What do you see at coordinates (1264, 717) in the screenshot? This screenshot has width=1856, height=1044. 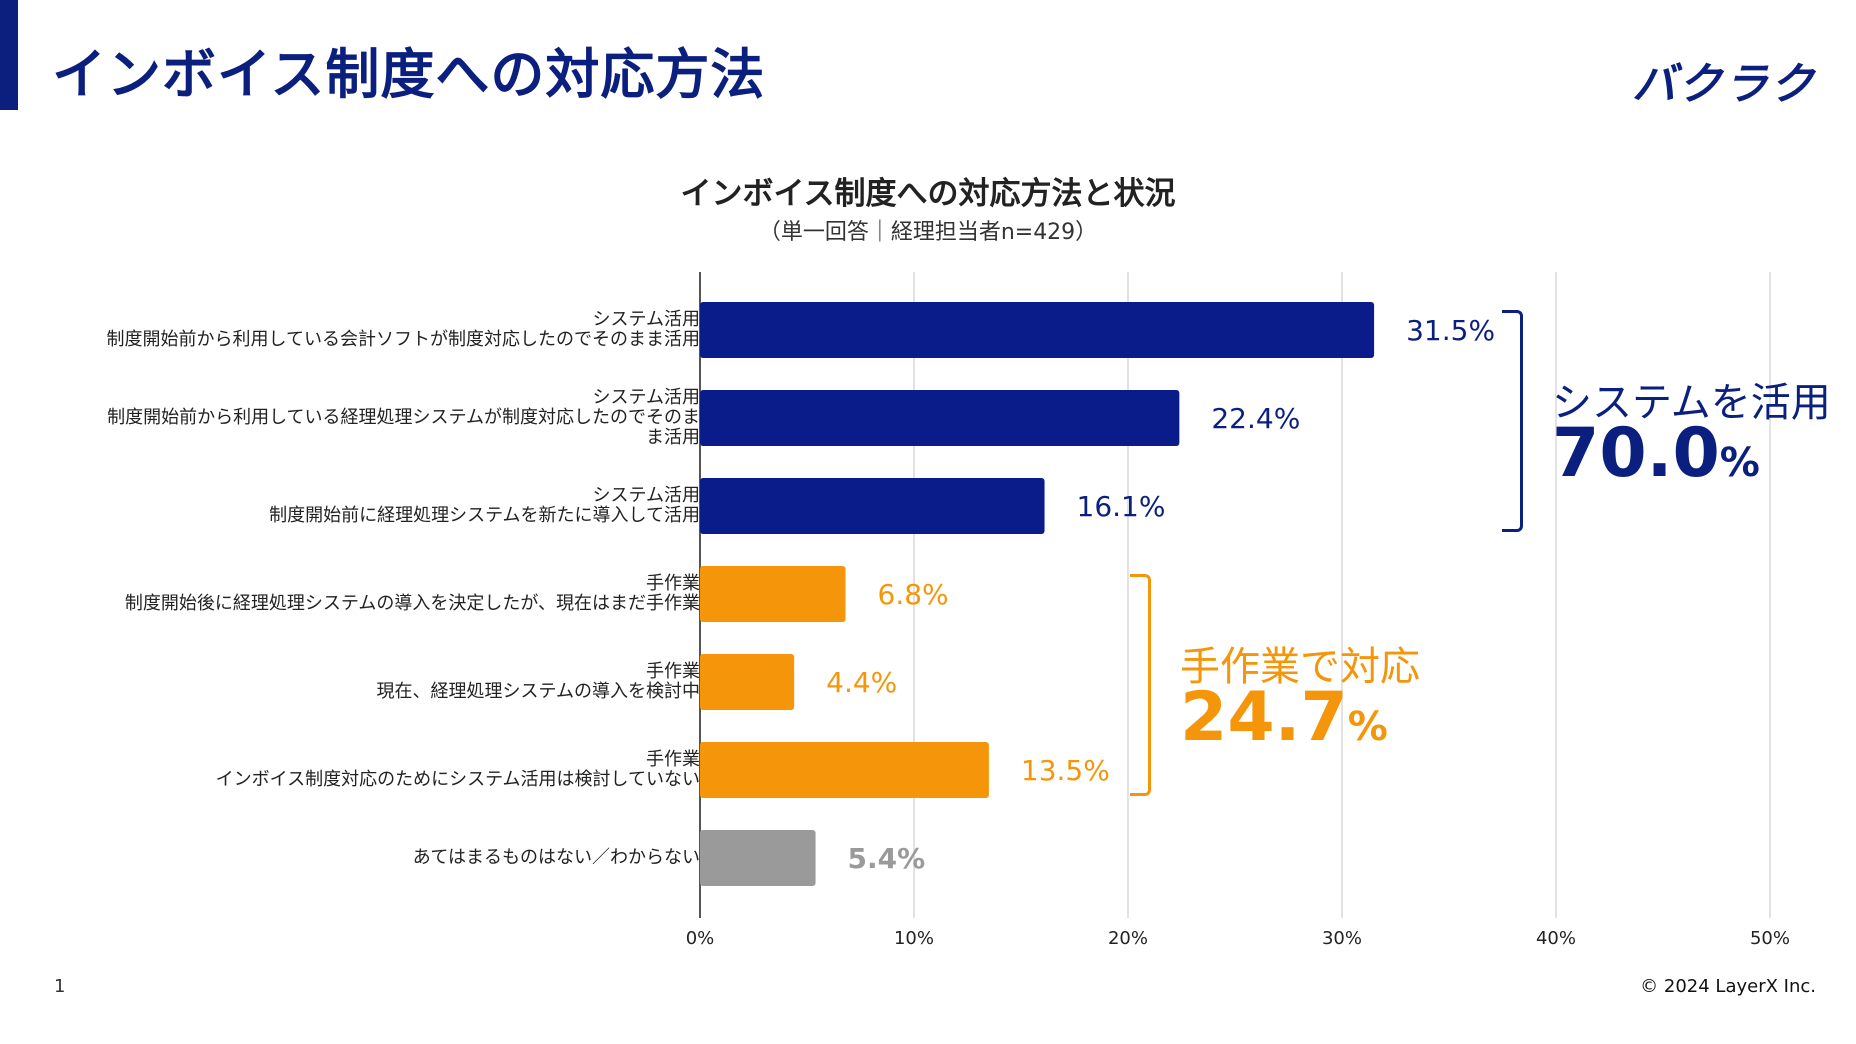 I see `manual-group-total-value: 24.7` at bounding box center [1264, 717].